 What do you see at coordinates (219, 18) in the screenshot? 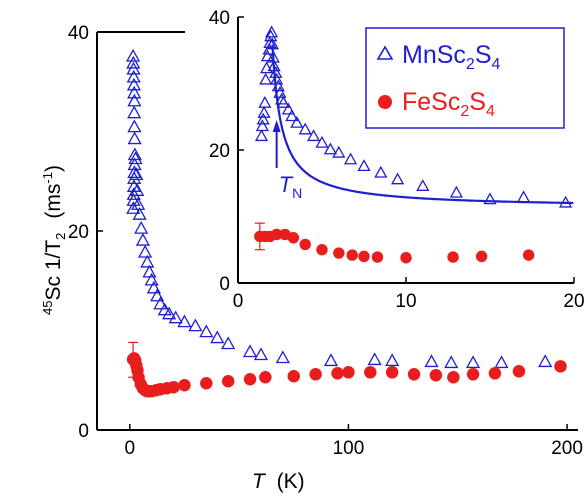
I see `inset-y-tick-label: 40` at bounding box center [219, 18].